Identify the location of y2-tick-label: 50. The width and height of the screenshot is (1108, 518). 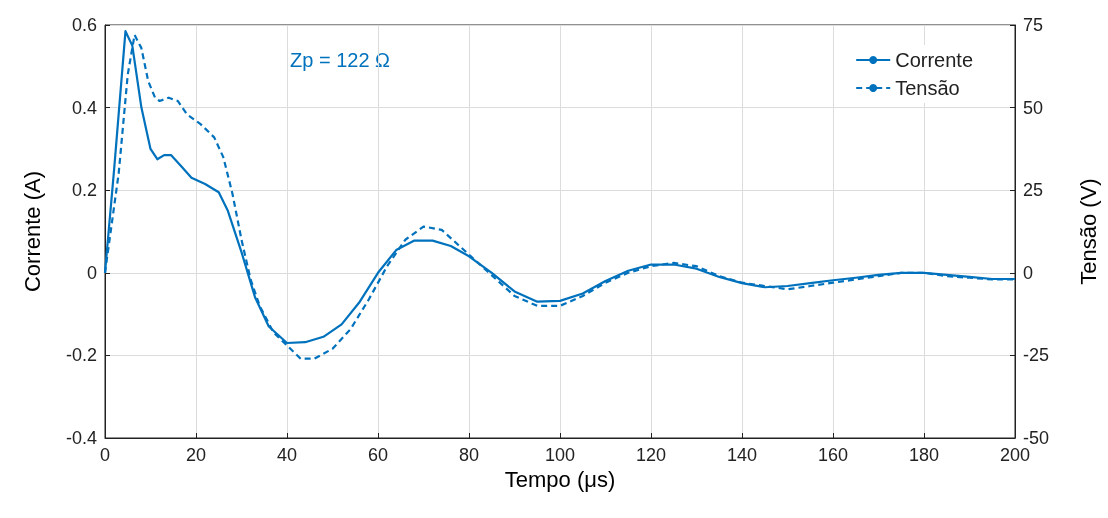
(1033, 107).